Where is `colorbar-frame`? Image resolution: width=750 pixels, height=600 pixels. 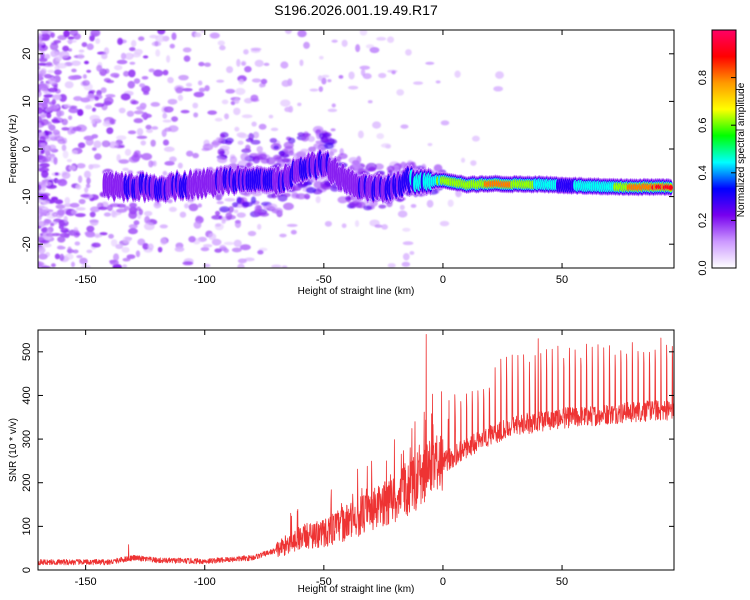
colorbar-frame is located at coordinates (724, 149).